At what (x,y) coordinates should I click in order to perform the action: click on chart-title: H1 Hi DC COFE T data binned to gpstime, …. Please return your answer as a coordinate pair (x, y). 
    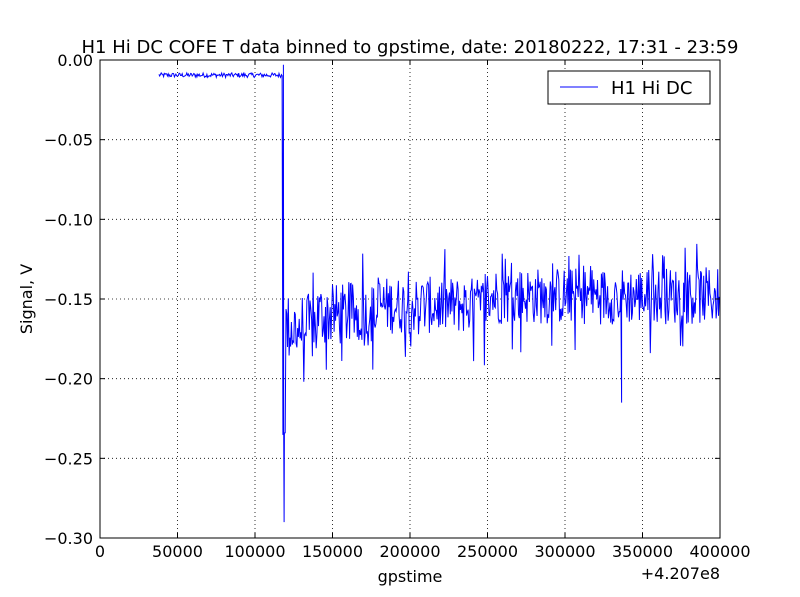
    Looking at the image, I should click on (410, 47).